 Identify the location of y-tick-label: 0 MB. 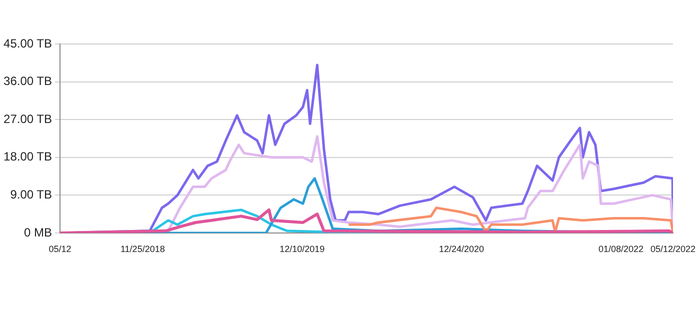
(38, 232).